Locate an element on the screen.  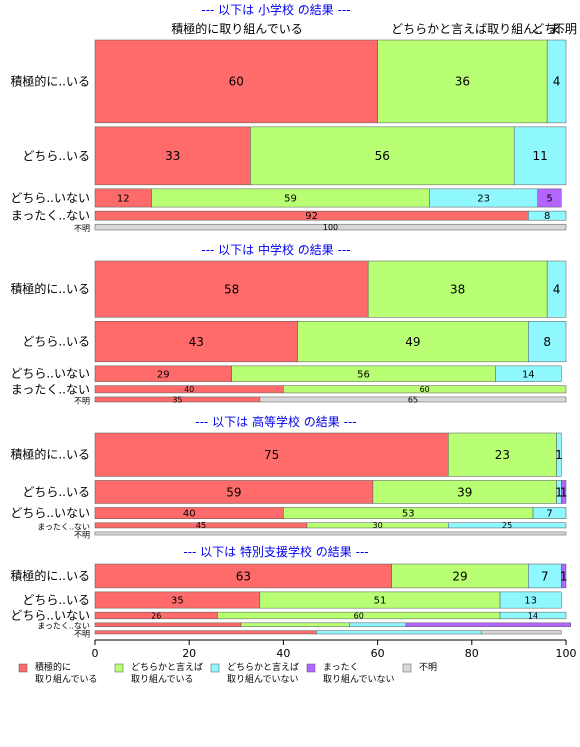
data-label: 25 is located at coordinates (507, 525).